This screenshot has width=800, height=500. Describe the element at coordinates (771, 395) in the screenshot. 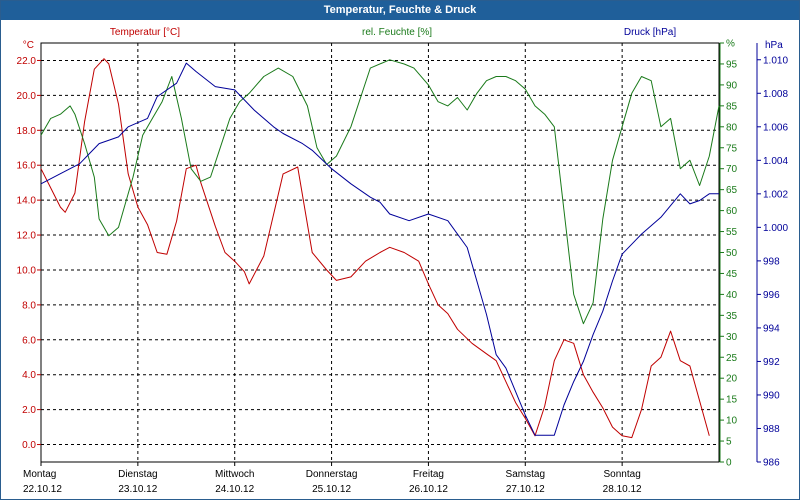

I see `pressure-tick-label: 990` at that location.